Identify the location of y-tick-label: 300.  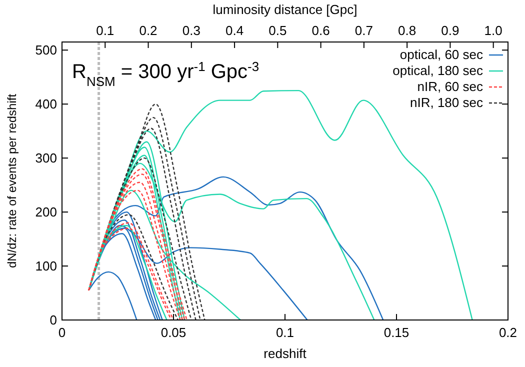
(46, 158).